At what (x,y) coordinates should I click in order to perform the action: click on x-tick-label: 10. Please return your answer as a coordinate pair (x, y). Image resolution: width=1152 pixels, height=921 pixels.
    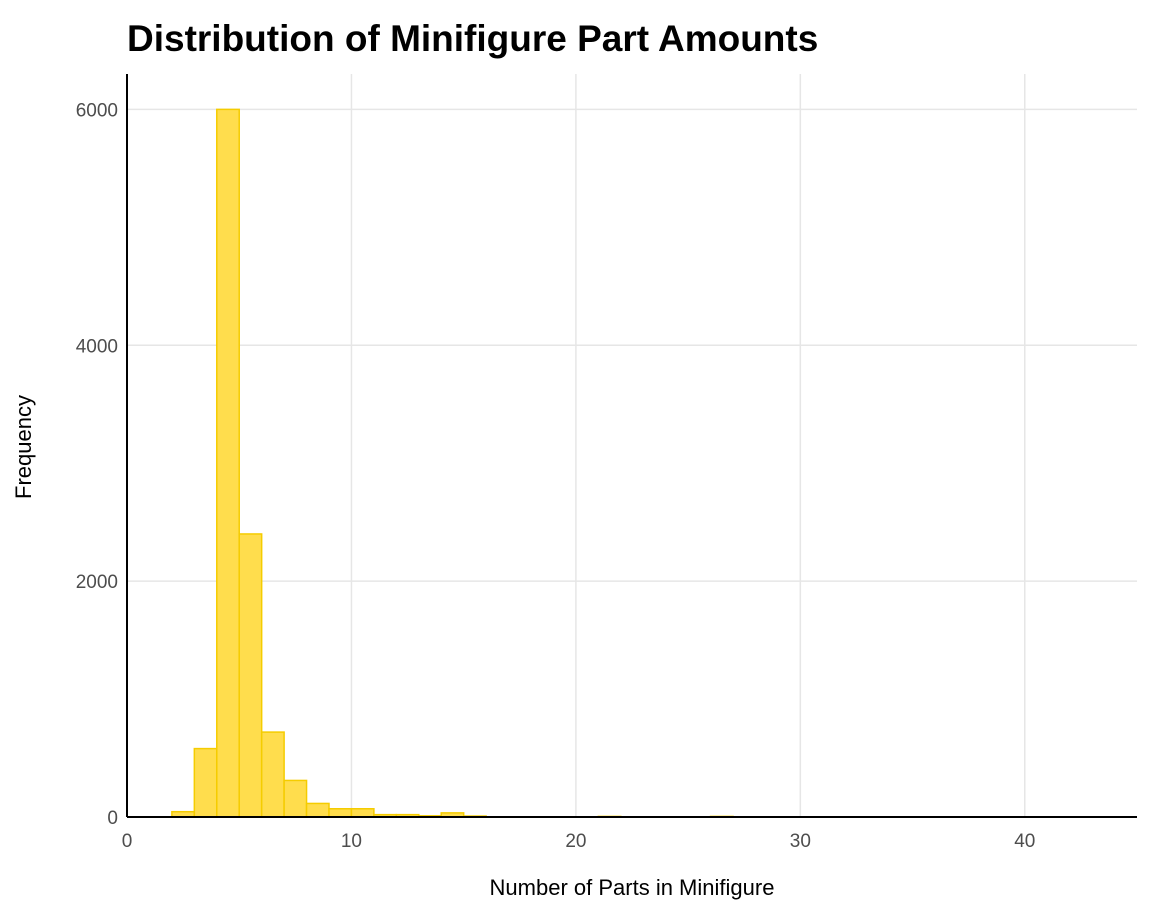
    Looking at the image, I should click on (351, 841).